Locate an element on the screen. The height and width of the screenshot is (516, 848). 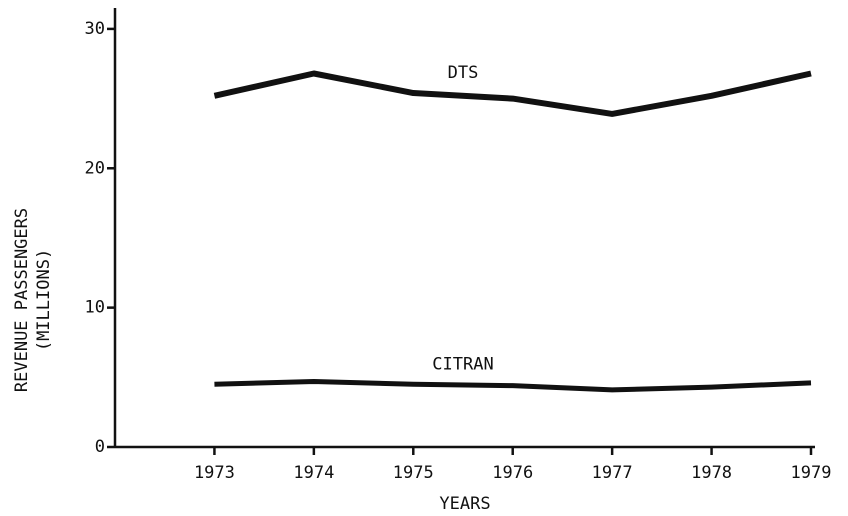
y-tick-label: 20 is located at coordinates (95, 168).